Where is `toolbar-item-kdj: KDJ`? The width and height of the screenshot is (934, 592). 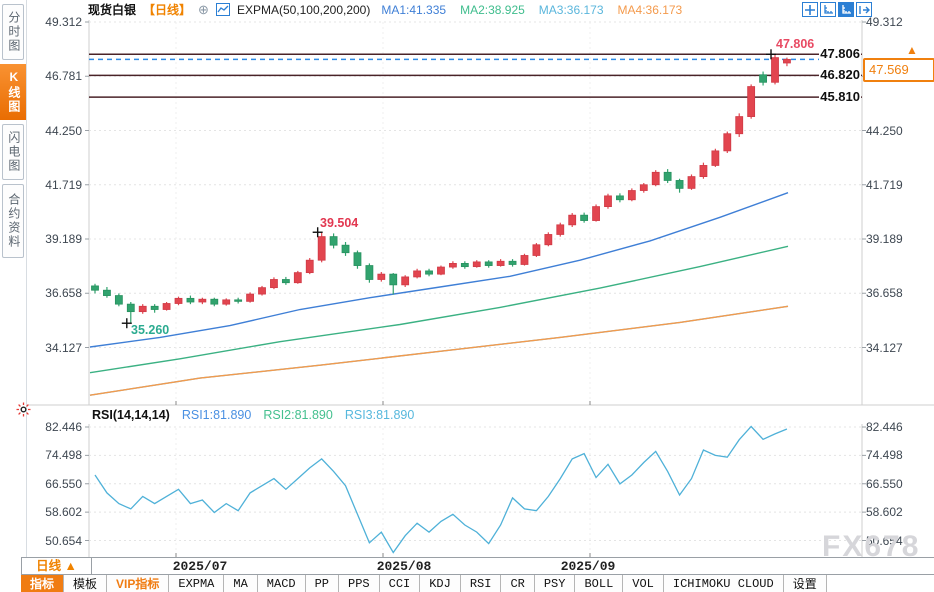
toolbar-item-kdj: KDJ is located at coordinates (440, 583).